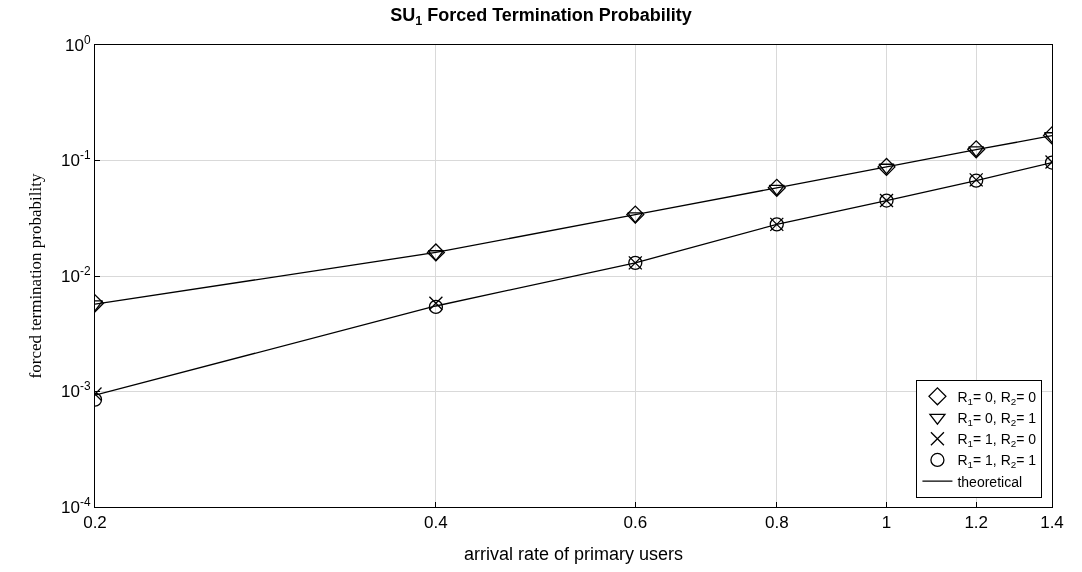 This screenshot has width=1082, height=572. I want to click on y-tick-label: 10$^{-1}$, so click(76, 159).